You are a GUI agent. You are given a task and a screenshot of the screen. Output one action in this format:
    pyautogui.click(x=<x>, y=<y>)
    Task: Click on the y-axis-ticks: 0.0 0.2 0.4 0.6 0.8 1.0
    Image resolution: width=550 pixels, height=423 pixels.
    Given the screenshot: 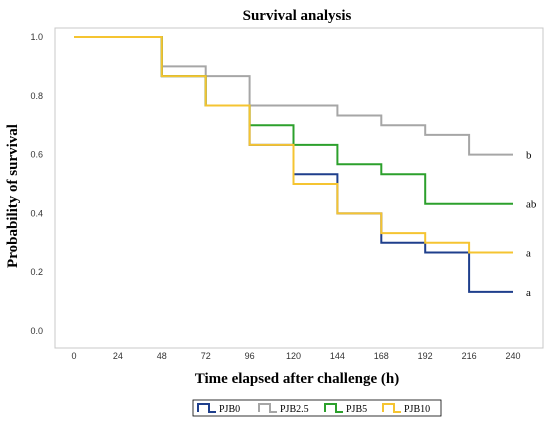 What is the action you would take?
    pyautogui.click(x=36, y=184)
    